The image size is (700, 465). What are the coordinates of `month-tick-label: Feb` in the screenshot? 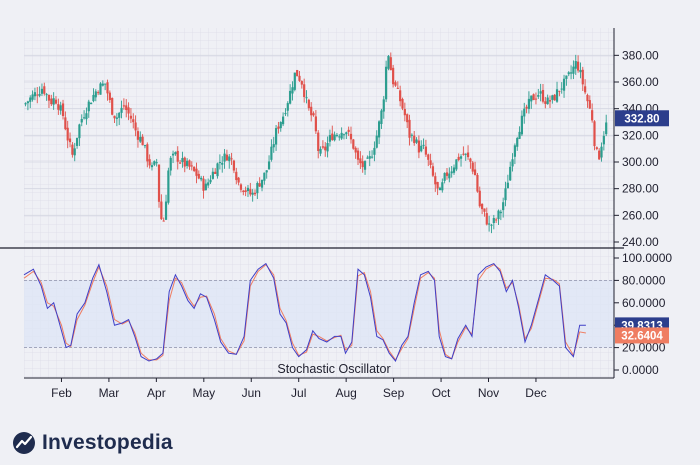 It's located at (61, 393).